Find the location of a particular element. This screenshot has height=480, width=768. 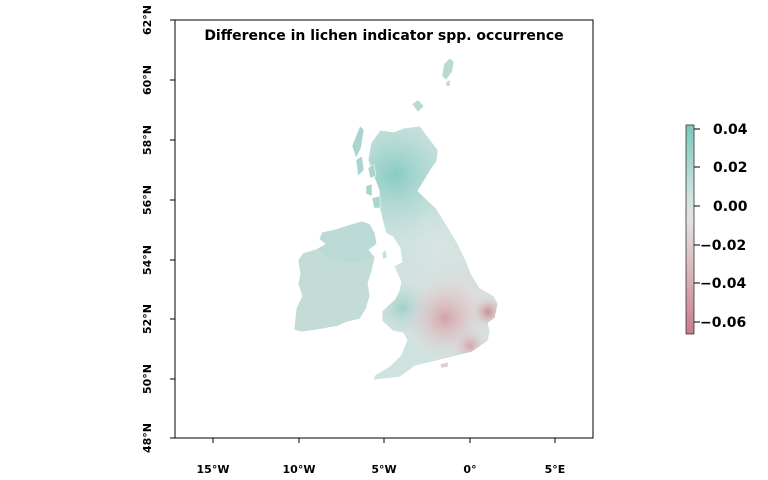

colorbar-tick-label: 0.04 is located at coordinates (730, 130).